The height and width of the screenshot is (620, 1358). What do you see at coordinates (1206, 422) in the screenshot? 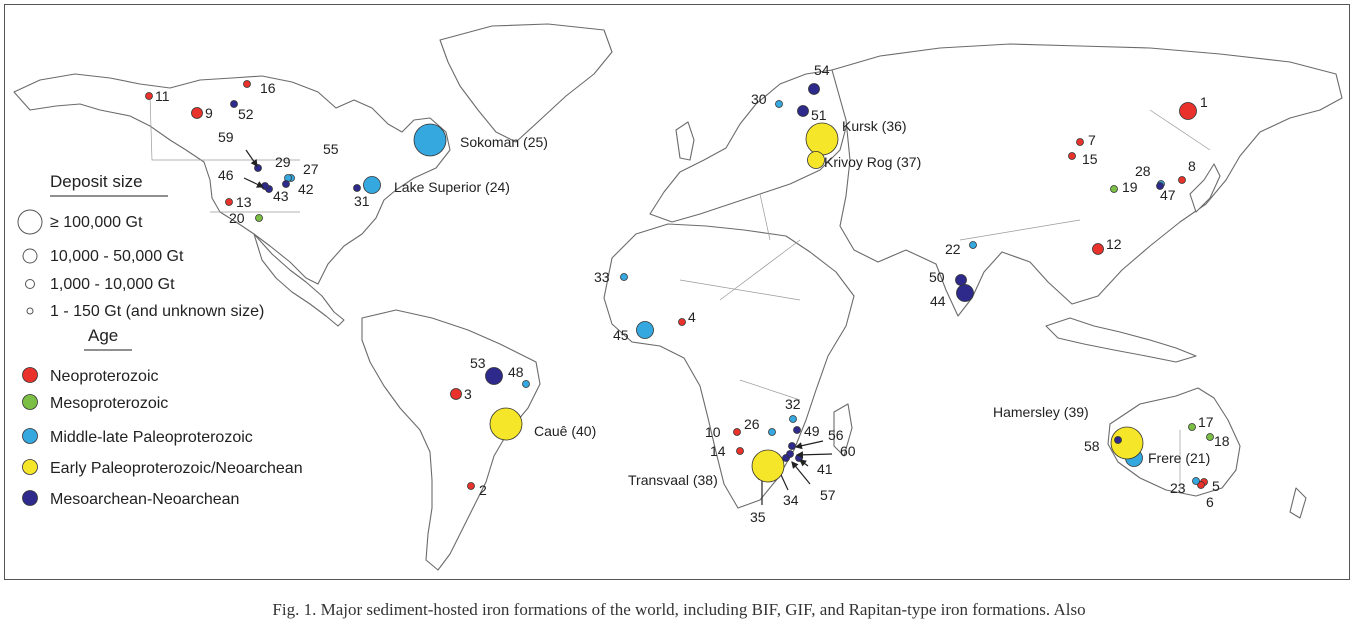
I see `deposit-label-17: 17` at bounding box center [1206, 422].